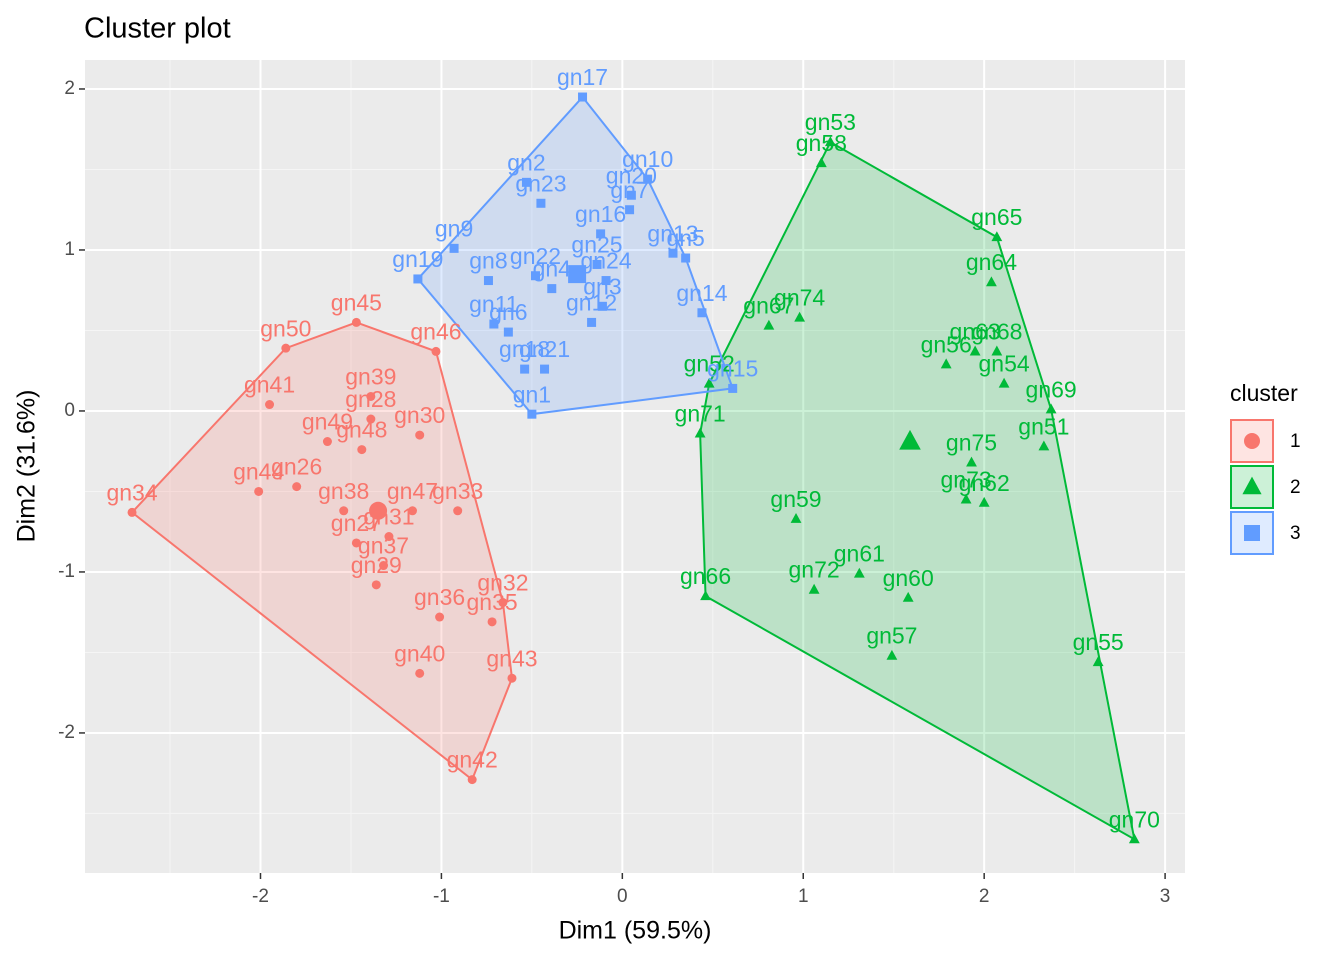  What do you see at coordinates (454, 228) in the screenshot?
I see `point-label: gn9` at bounding box center [454, 228].